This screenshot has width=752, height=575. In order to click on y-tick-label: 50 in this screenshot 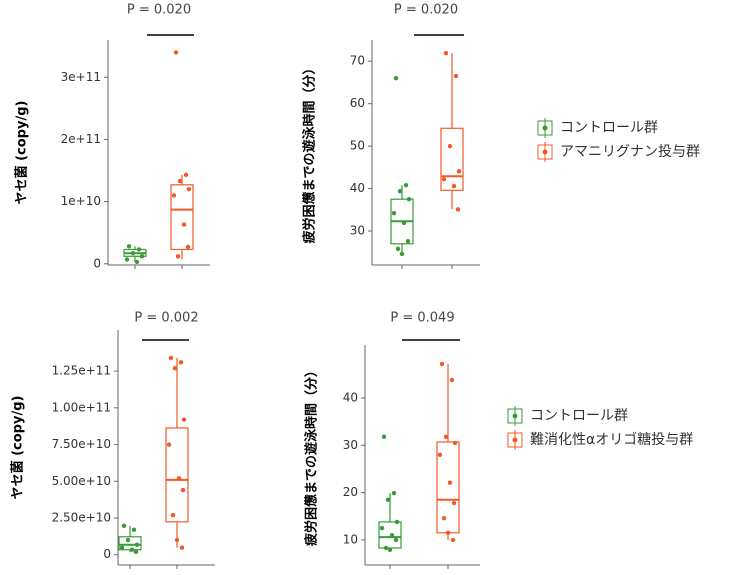, I will do `click(357, 146)`.